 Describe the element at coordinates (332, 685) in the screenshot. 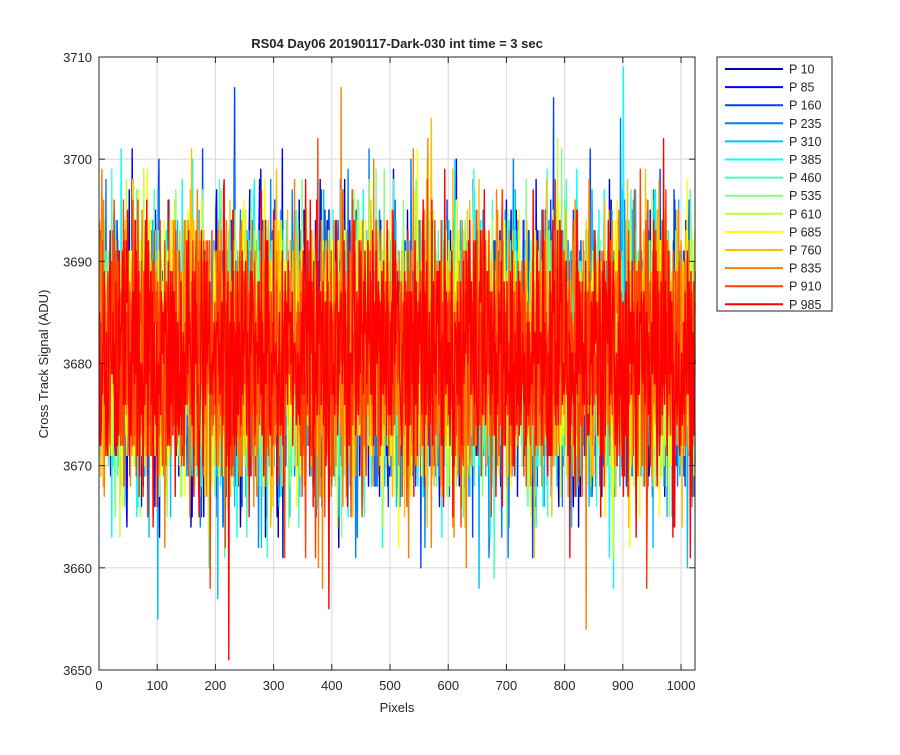

I see `x-tick-label: 400` at that location.